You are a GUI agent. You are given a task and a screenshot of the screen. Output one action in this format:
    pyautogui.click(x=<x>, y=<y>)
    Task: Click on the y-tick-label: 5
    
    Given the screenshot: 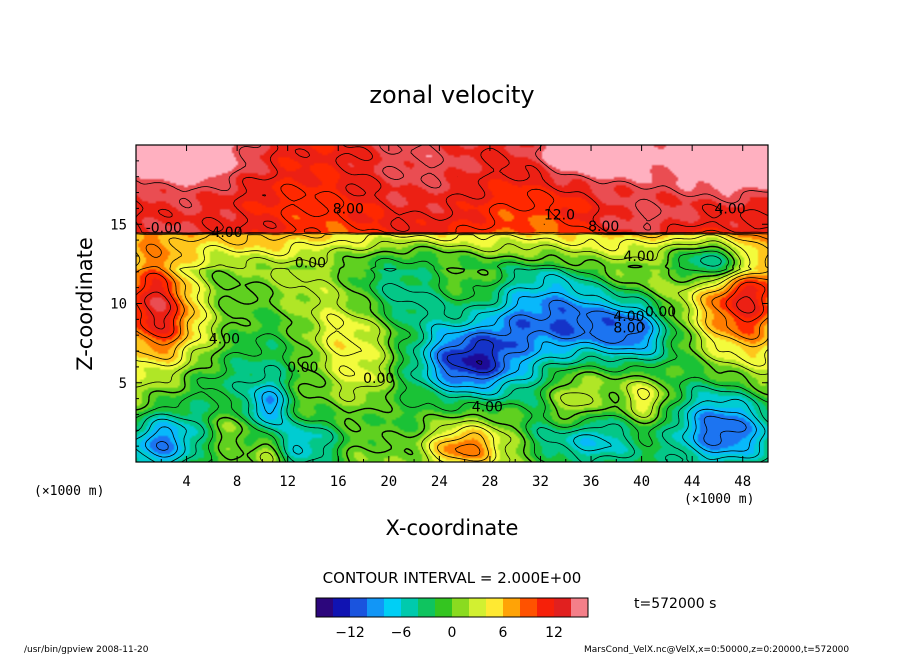 What is the action you would take?
    pyautogui.click(x=123, y=384)
    